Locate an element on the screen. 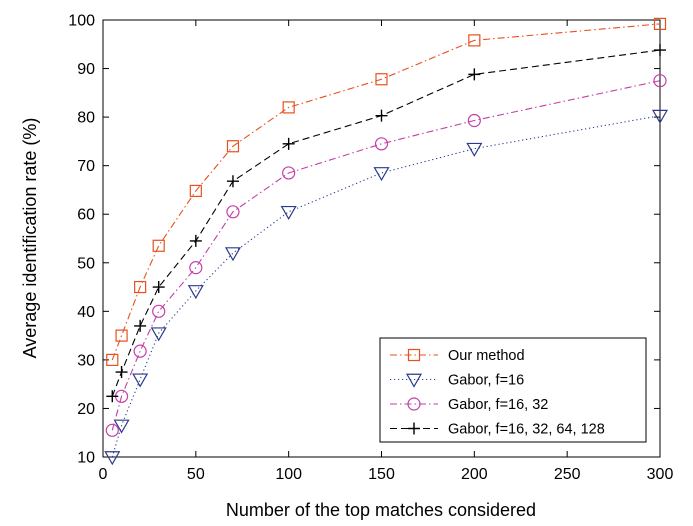 This screenshot has height=526, width=693. legend-label: Gabor, f=16, 32 is located at coordinates (498, 405).